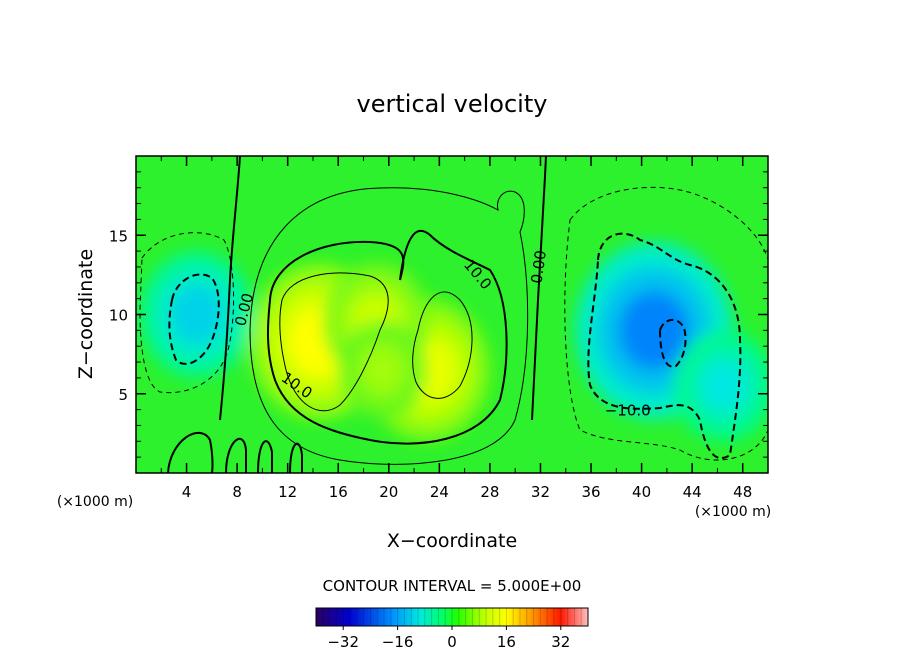 This screenshot has width=904, height=654. Describe the element at coordinates (398, 642) in the screenshot. I see `colorbar-tick-label: −16` at that location.